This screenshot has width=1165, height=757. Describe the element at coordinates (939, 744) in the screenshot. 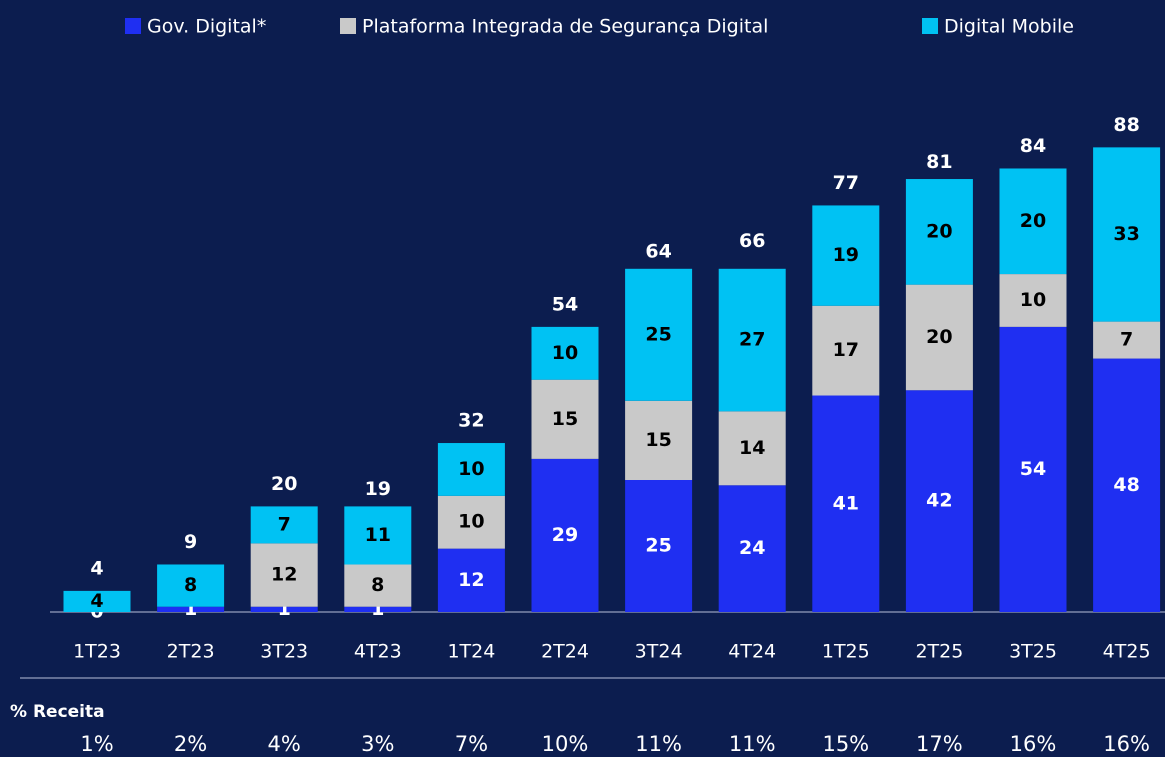

I see `revenue-share: 17%` at that location.